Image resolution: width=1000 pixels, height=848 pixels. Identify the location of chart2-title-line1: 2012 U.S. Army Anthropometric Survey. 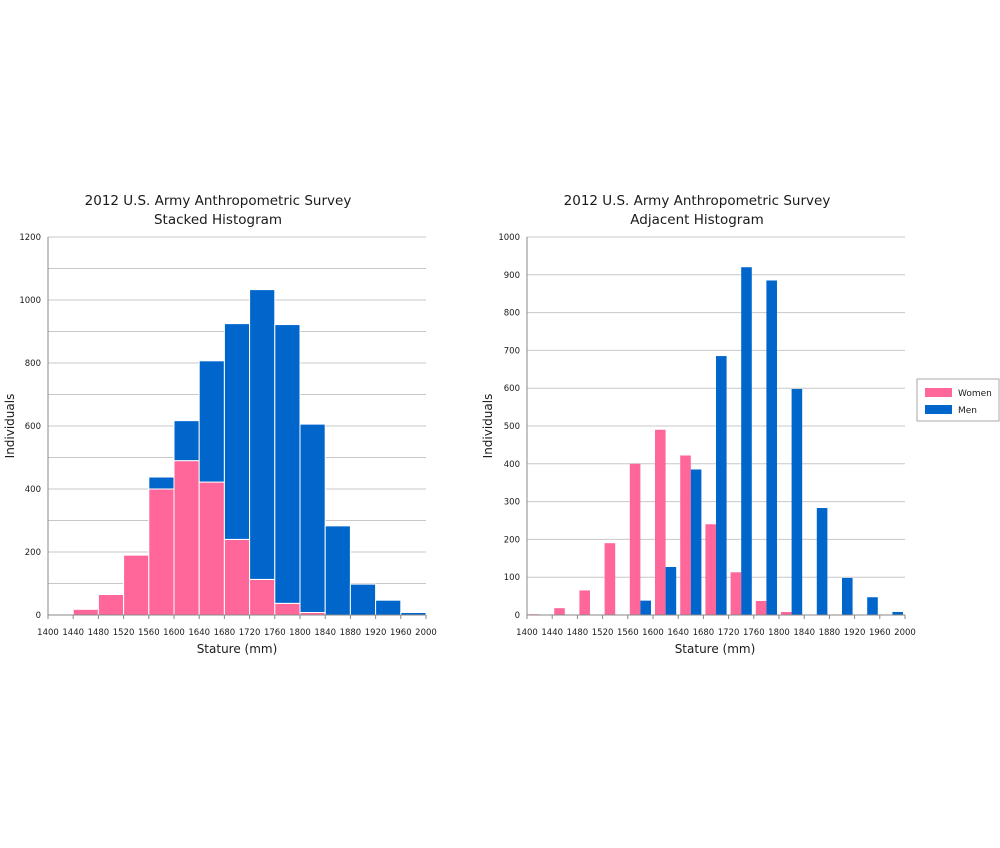
(697, 201).